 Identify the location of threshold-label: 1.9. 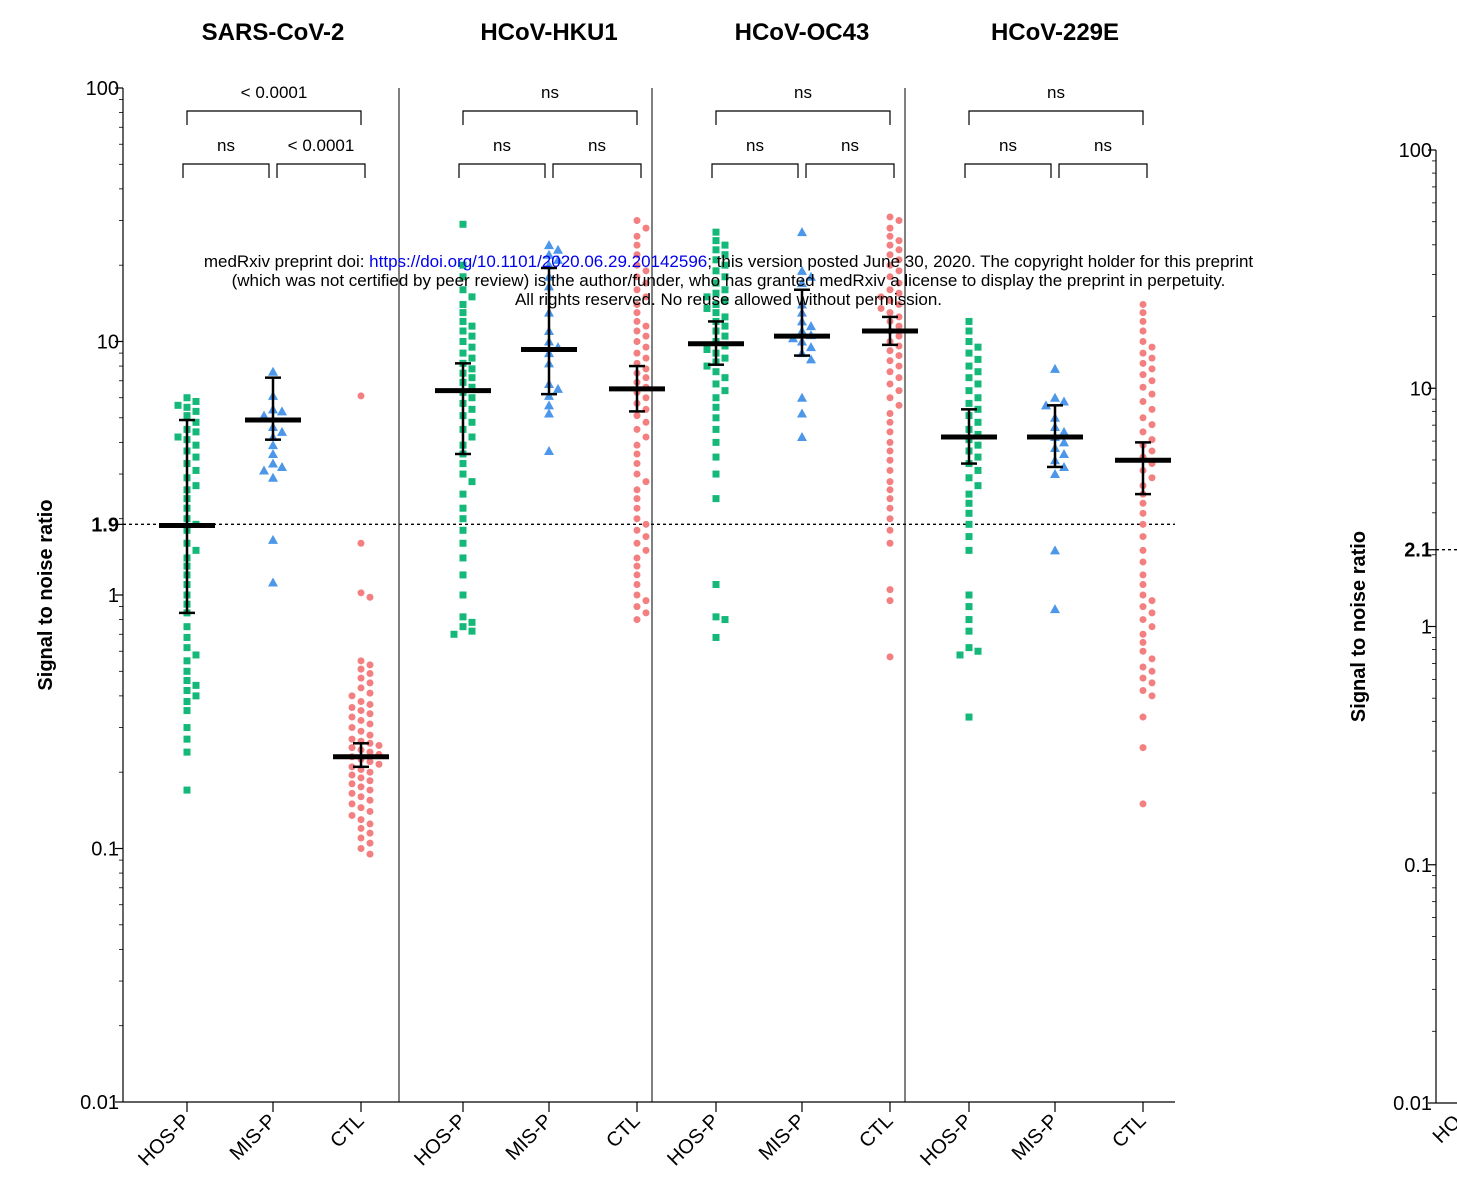
(105, 525).